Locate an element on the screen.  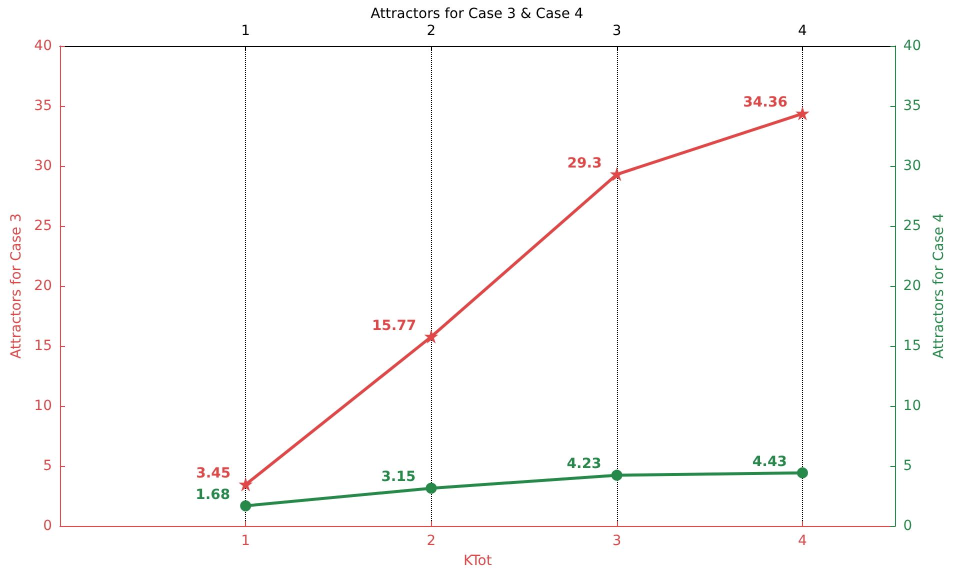
y2-tick-label: 30 is located at coordinates (912, 166).